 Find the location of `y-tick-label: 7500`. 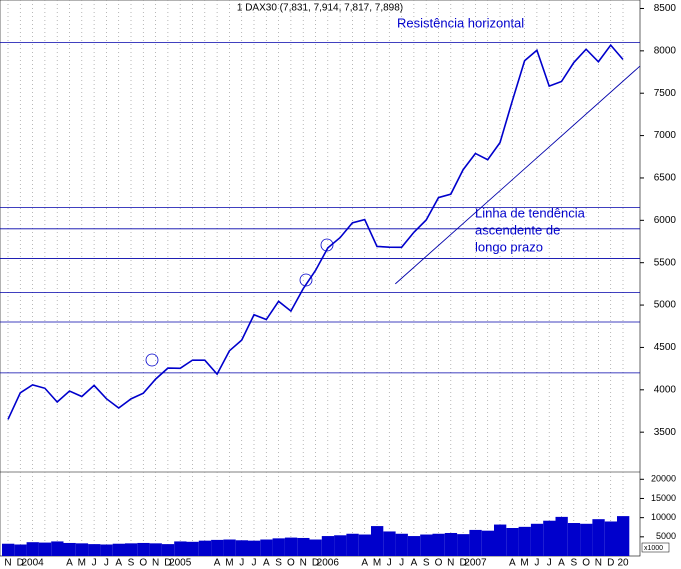

y-tick-label: 7500 is located at coordinates (665, 93).